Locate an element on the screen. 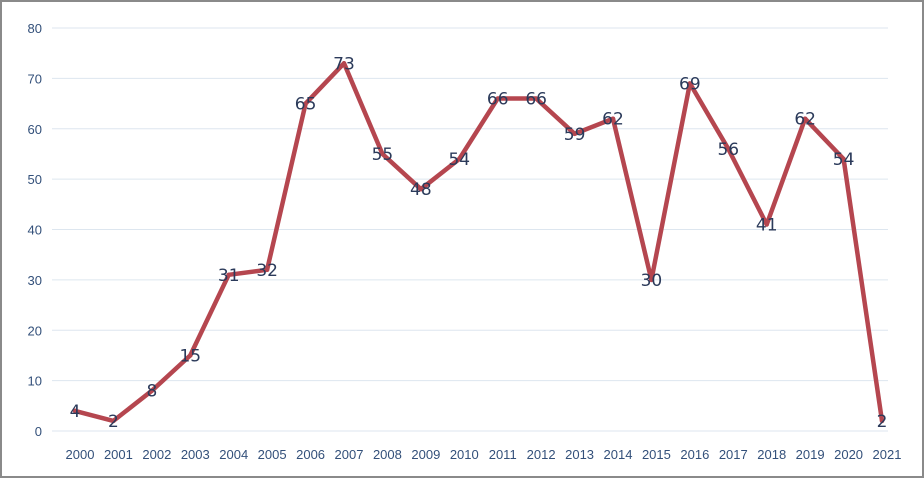 The image size is (924, 478). x-tick-label: 2021 is located at coordinates (887, 454).